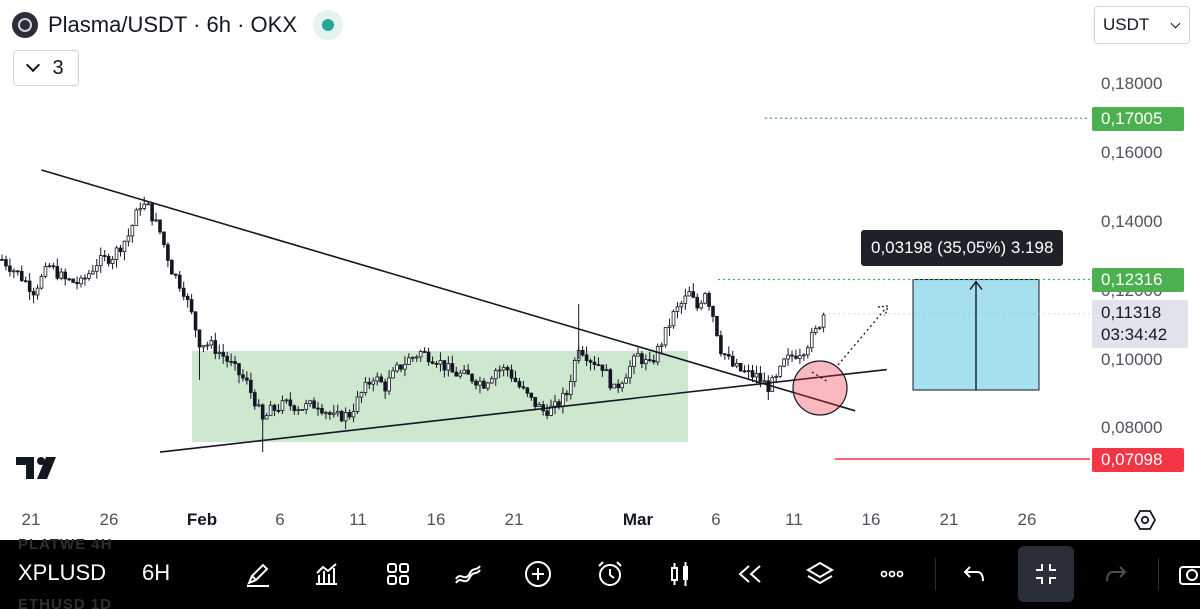  Describe the element at coordinates (892, 574) in the screenshot. I see `more-button` at that location.